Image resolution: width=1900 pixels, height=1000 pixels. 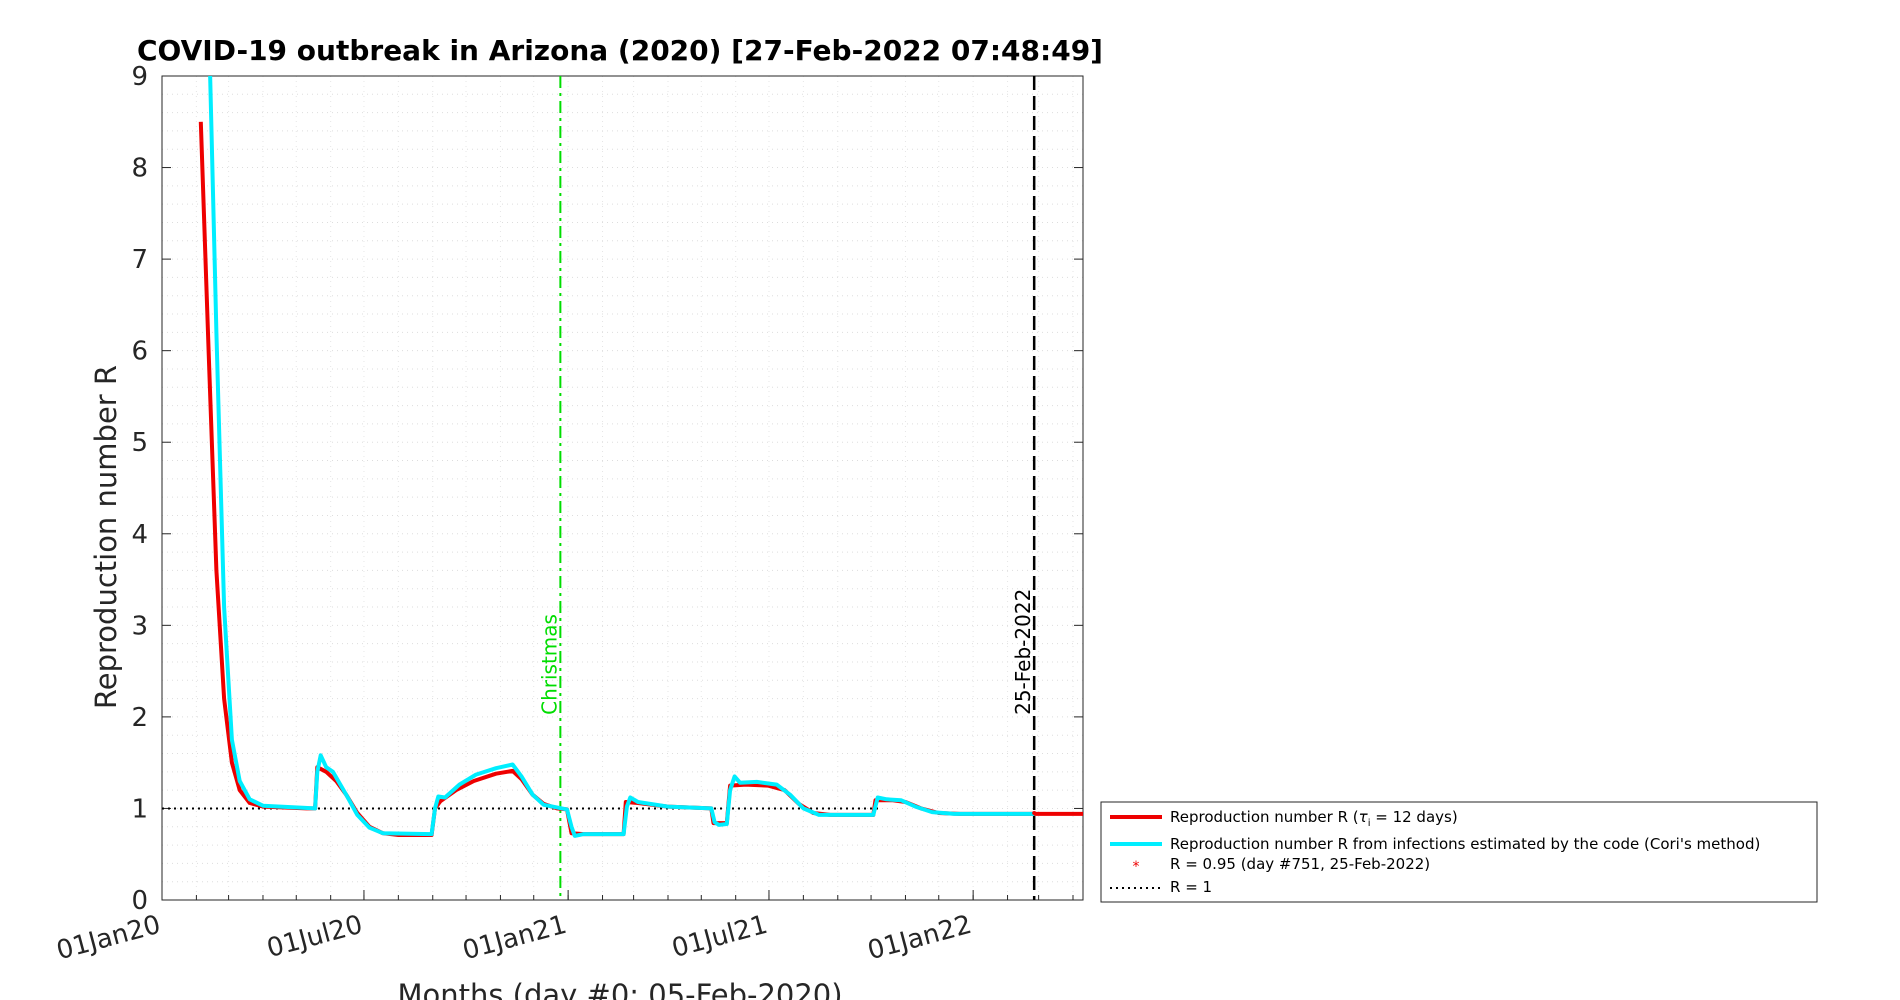 I want to click on x-tick-label: 01Jul20, so click(x=315, y=937).